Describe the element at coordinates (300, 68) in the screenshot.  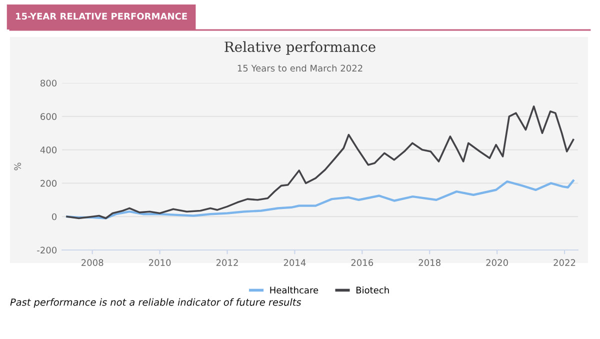
I see `chart-subtitle: 15 Years to end March 2022` at that location.